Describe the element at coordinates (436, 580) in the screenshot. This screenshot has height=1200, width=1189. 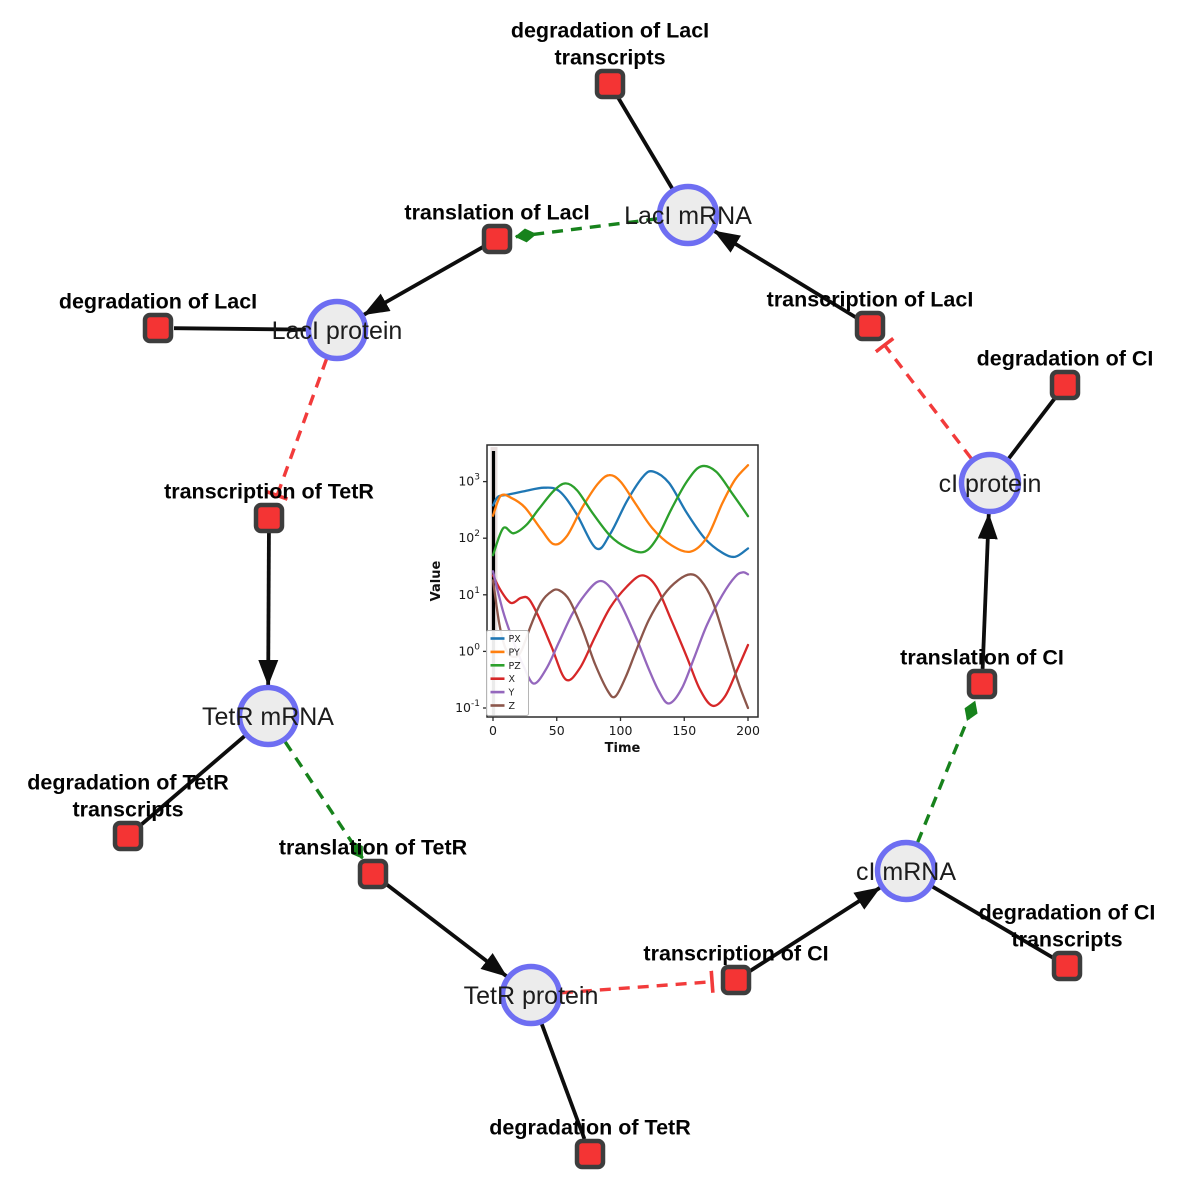
I see `y-axis-title: Value` at that location.